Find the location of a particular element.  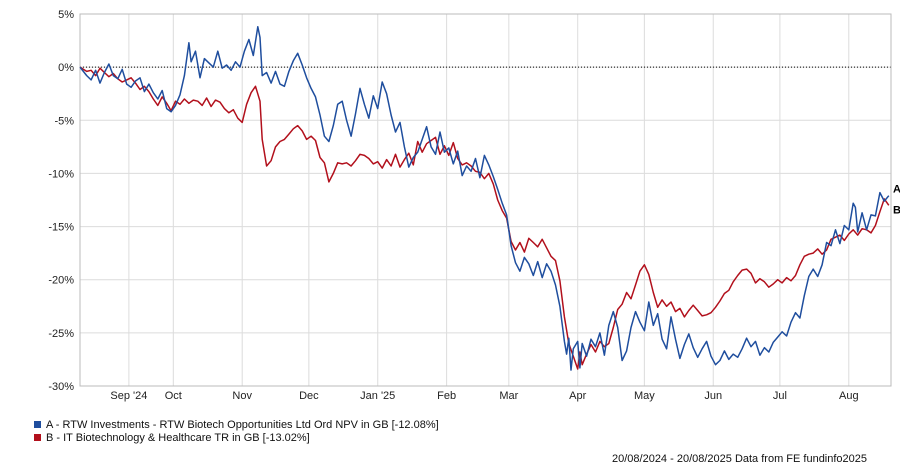

x-tick-label: Jul is located at coordinates (780, 396).